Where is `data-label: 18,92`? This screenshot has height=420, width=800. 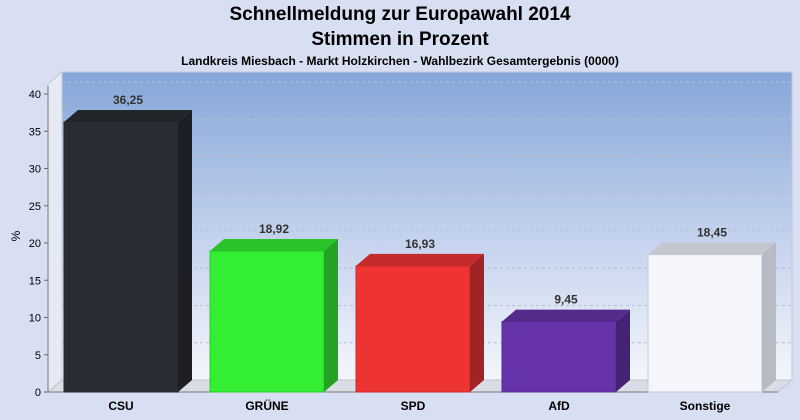
data-label: 18,92 is located at coordinates (274, 229).